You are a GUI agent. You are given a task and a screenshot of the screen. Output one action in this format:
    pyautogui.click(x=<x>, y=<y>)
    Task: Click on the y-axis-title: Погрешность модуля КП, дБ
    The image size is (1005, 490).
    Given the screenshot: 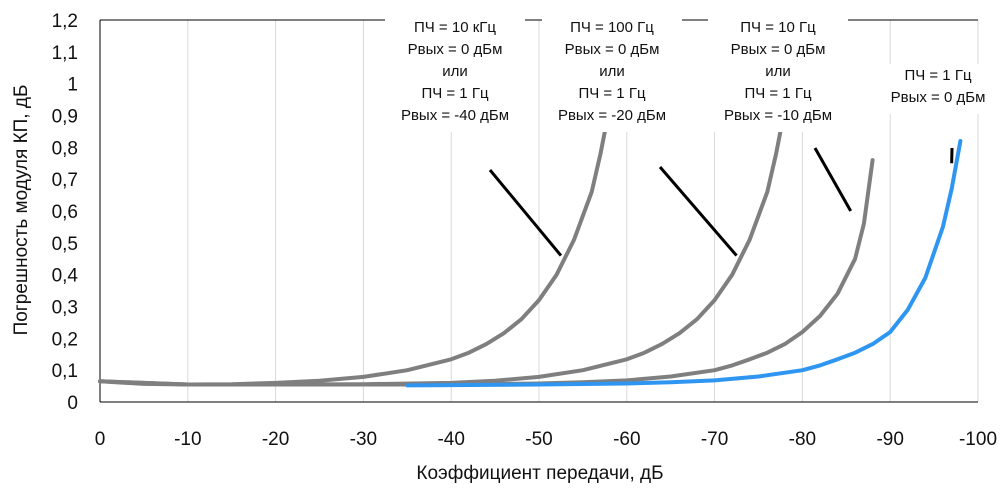 What is the action you would take?
    pyautogui.click(x=21, y=210)
    